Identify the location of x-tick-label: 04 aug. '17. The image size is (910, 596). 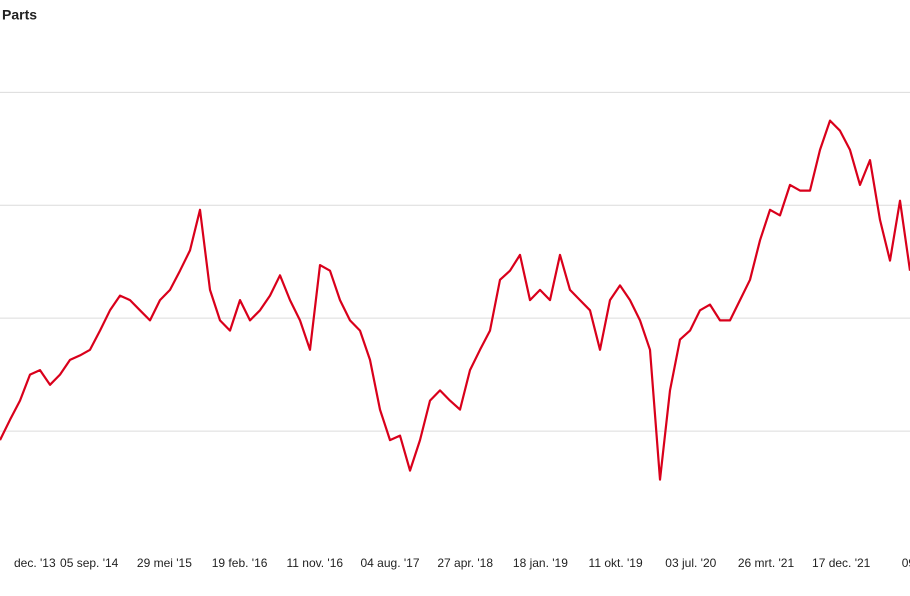
(389, 563).